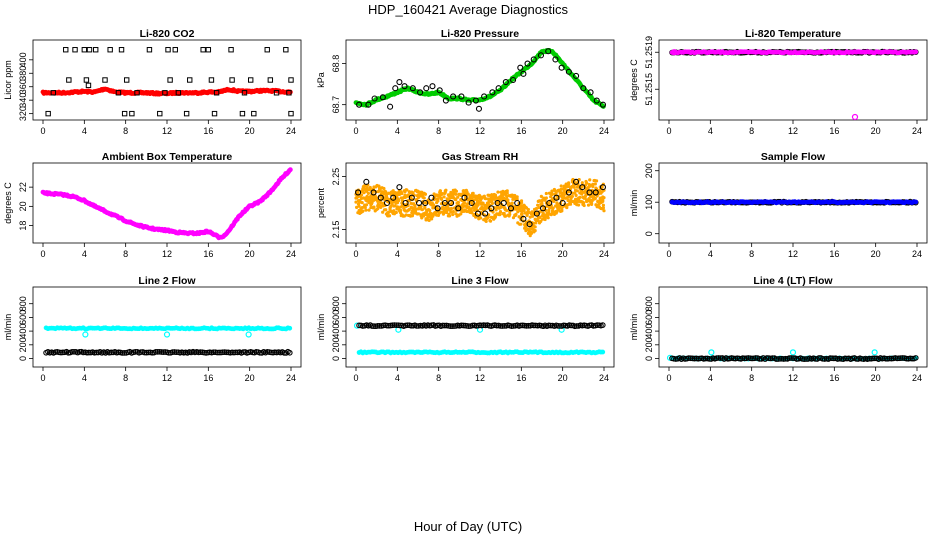 This screenshot has width=936, height=540. What do you see at coordinates (480, 157) in the screenshot?
I see `panel-title: Gas Stream RH` at bounding box center [480, 157].